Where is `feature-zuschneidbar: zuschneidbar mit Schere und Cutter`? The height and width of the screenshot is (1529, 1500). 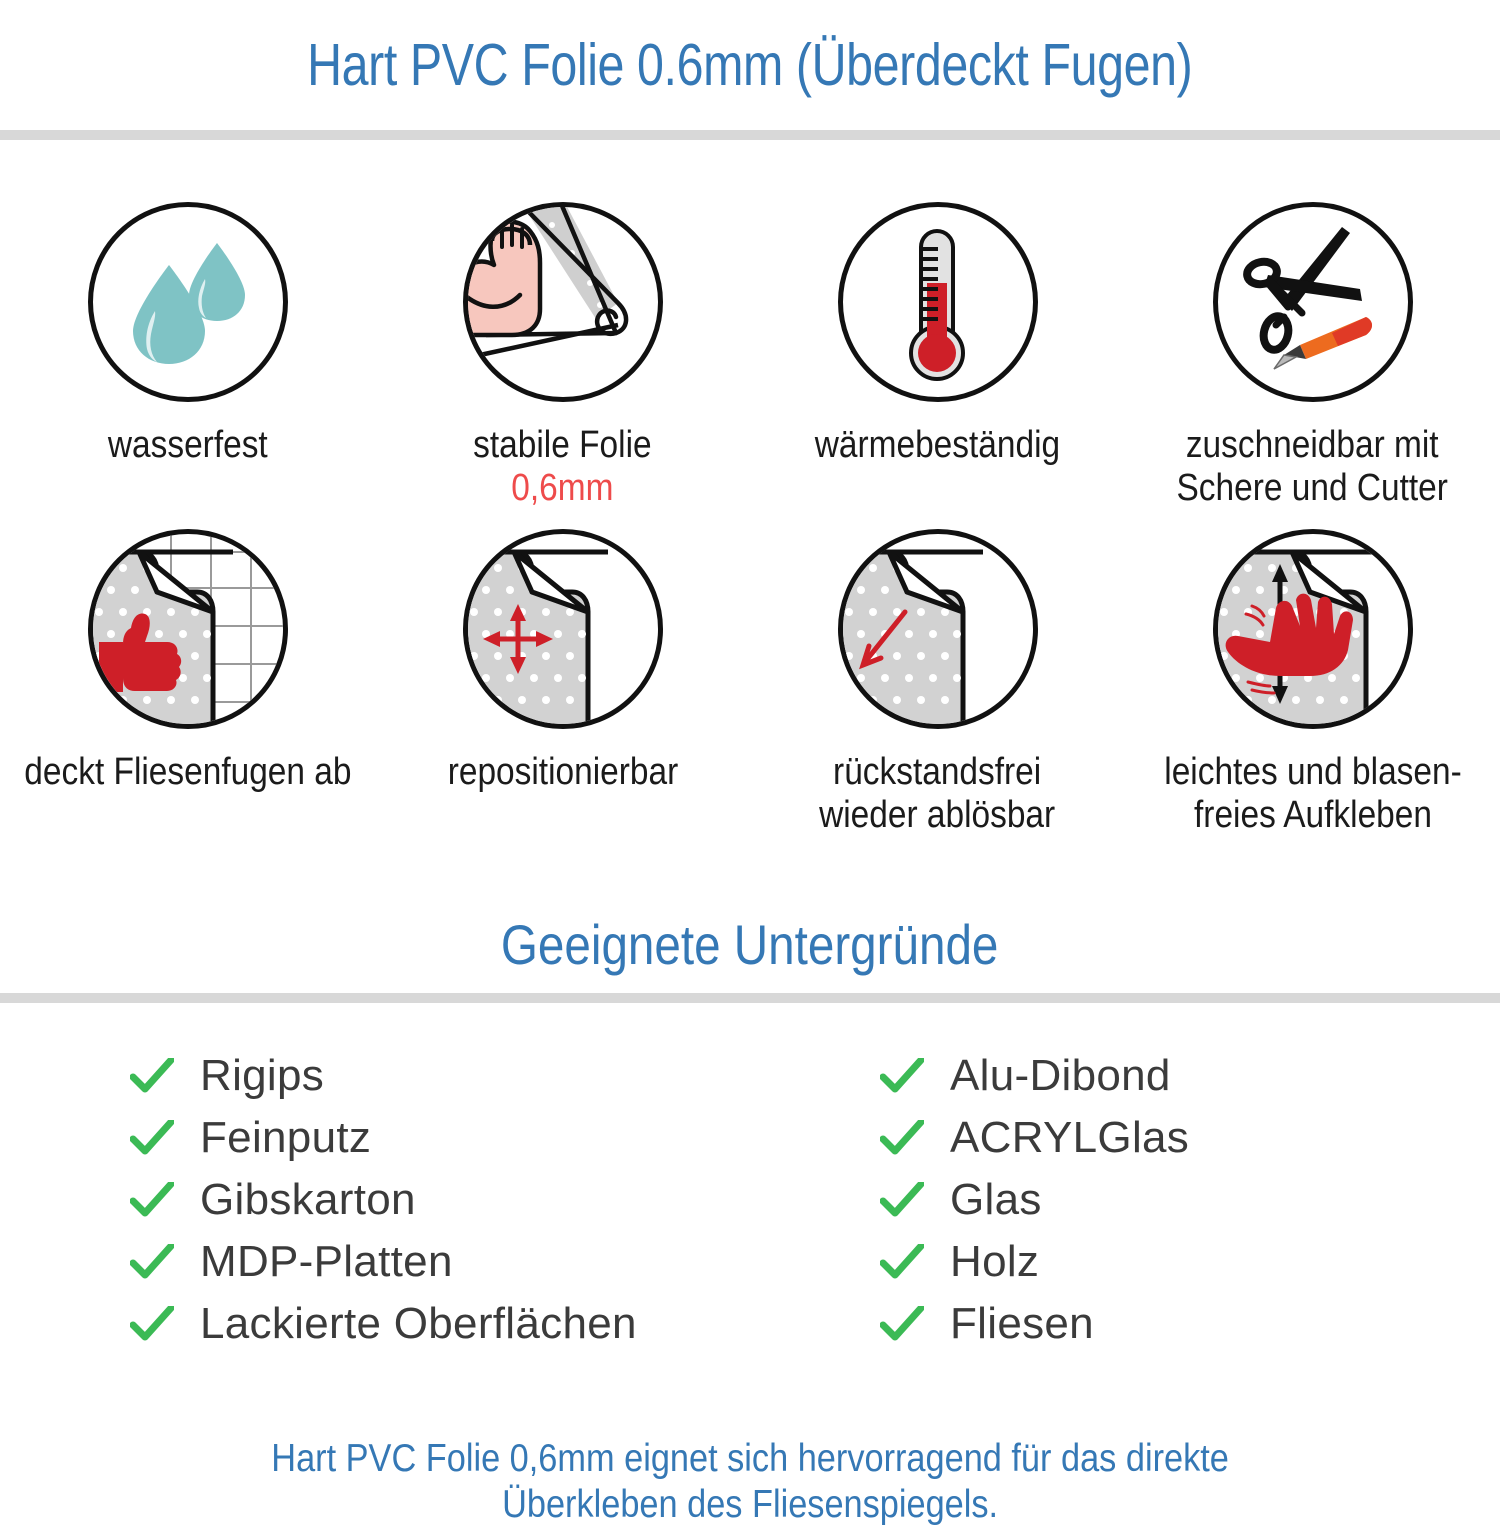 feature-zuschneidbar: zuschneidbar mit Schere und Cutter is located at coordinates (1312, 356).